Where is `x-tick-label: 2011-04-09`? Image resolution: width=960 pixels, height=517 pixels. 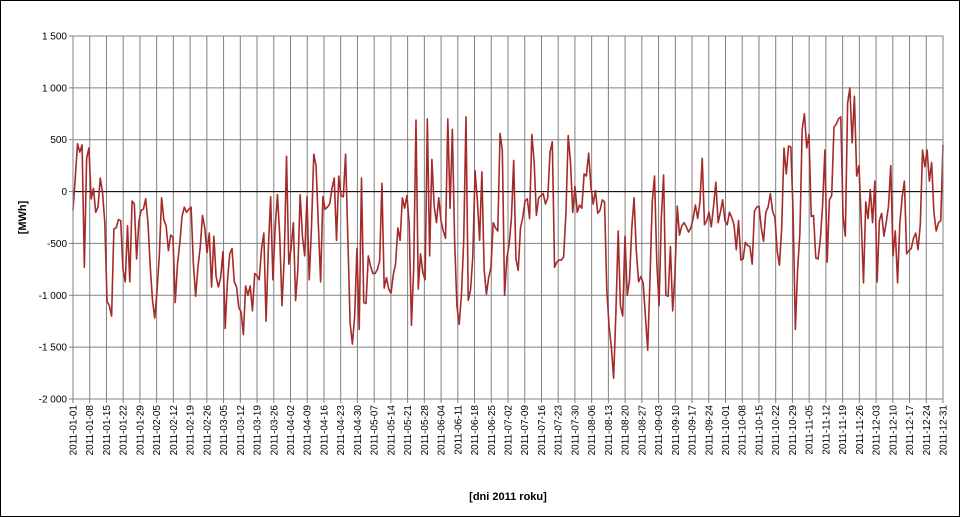 x-tick-label: 2011-04-09 is located at coordinates (308, 430).